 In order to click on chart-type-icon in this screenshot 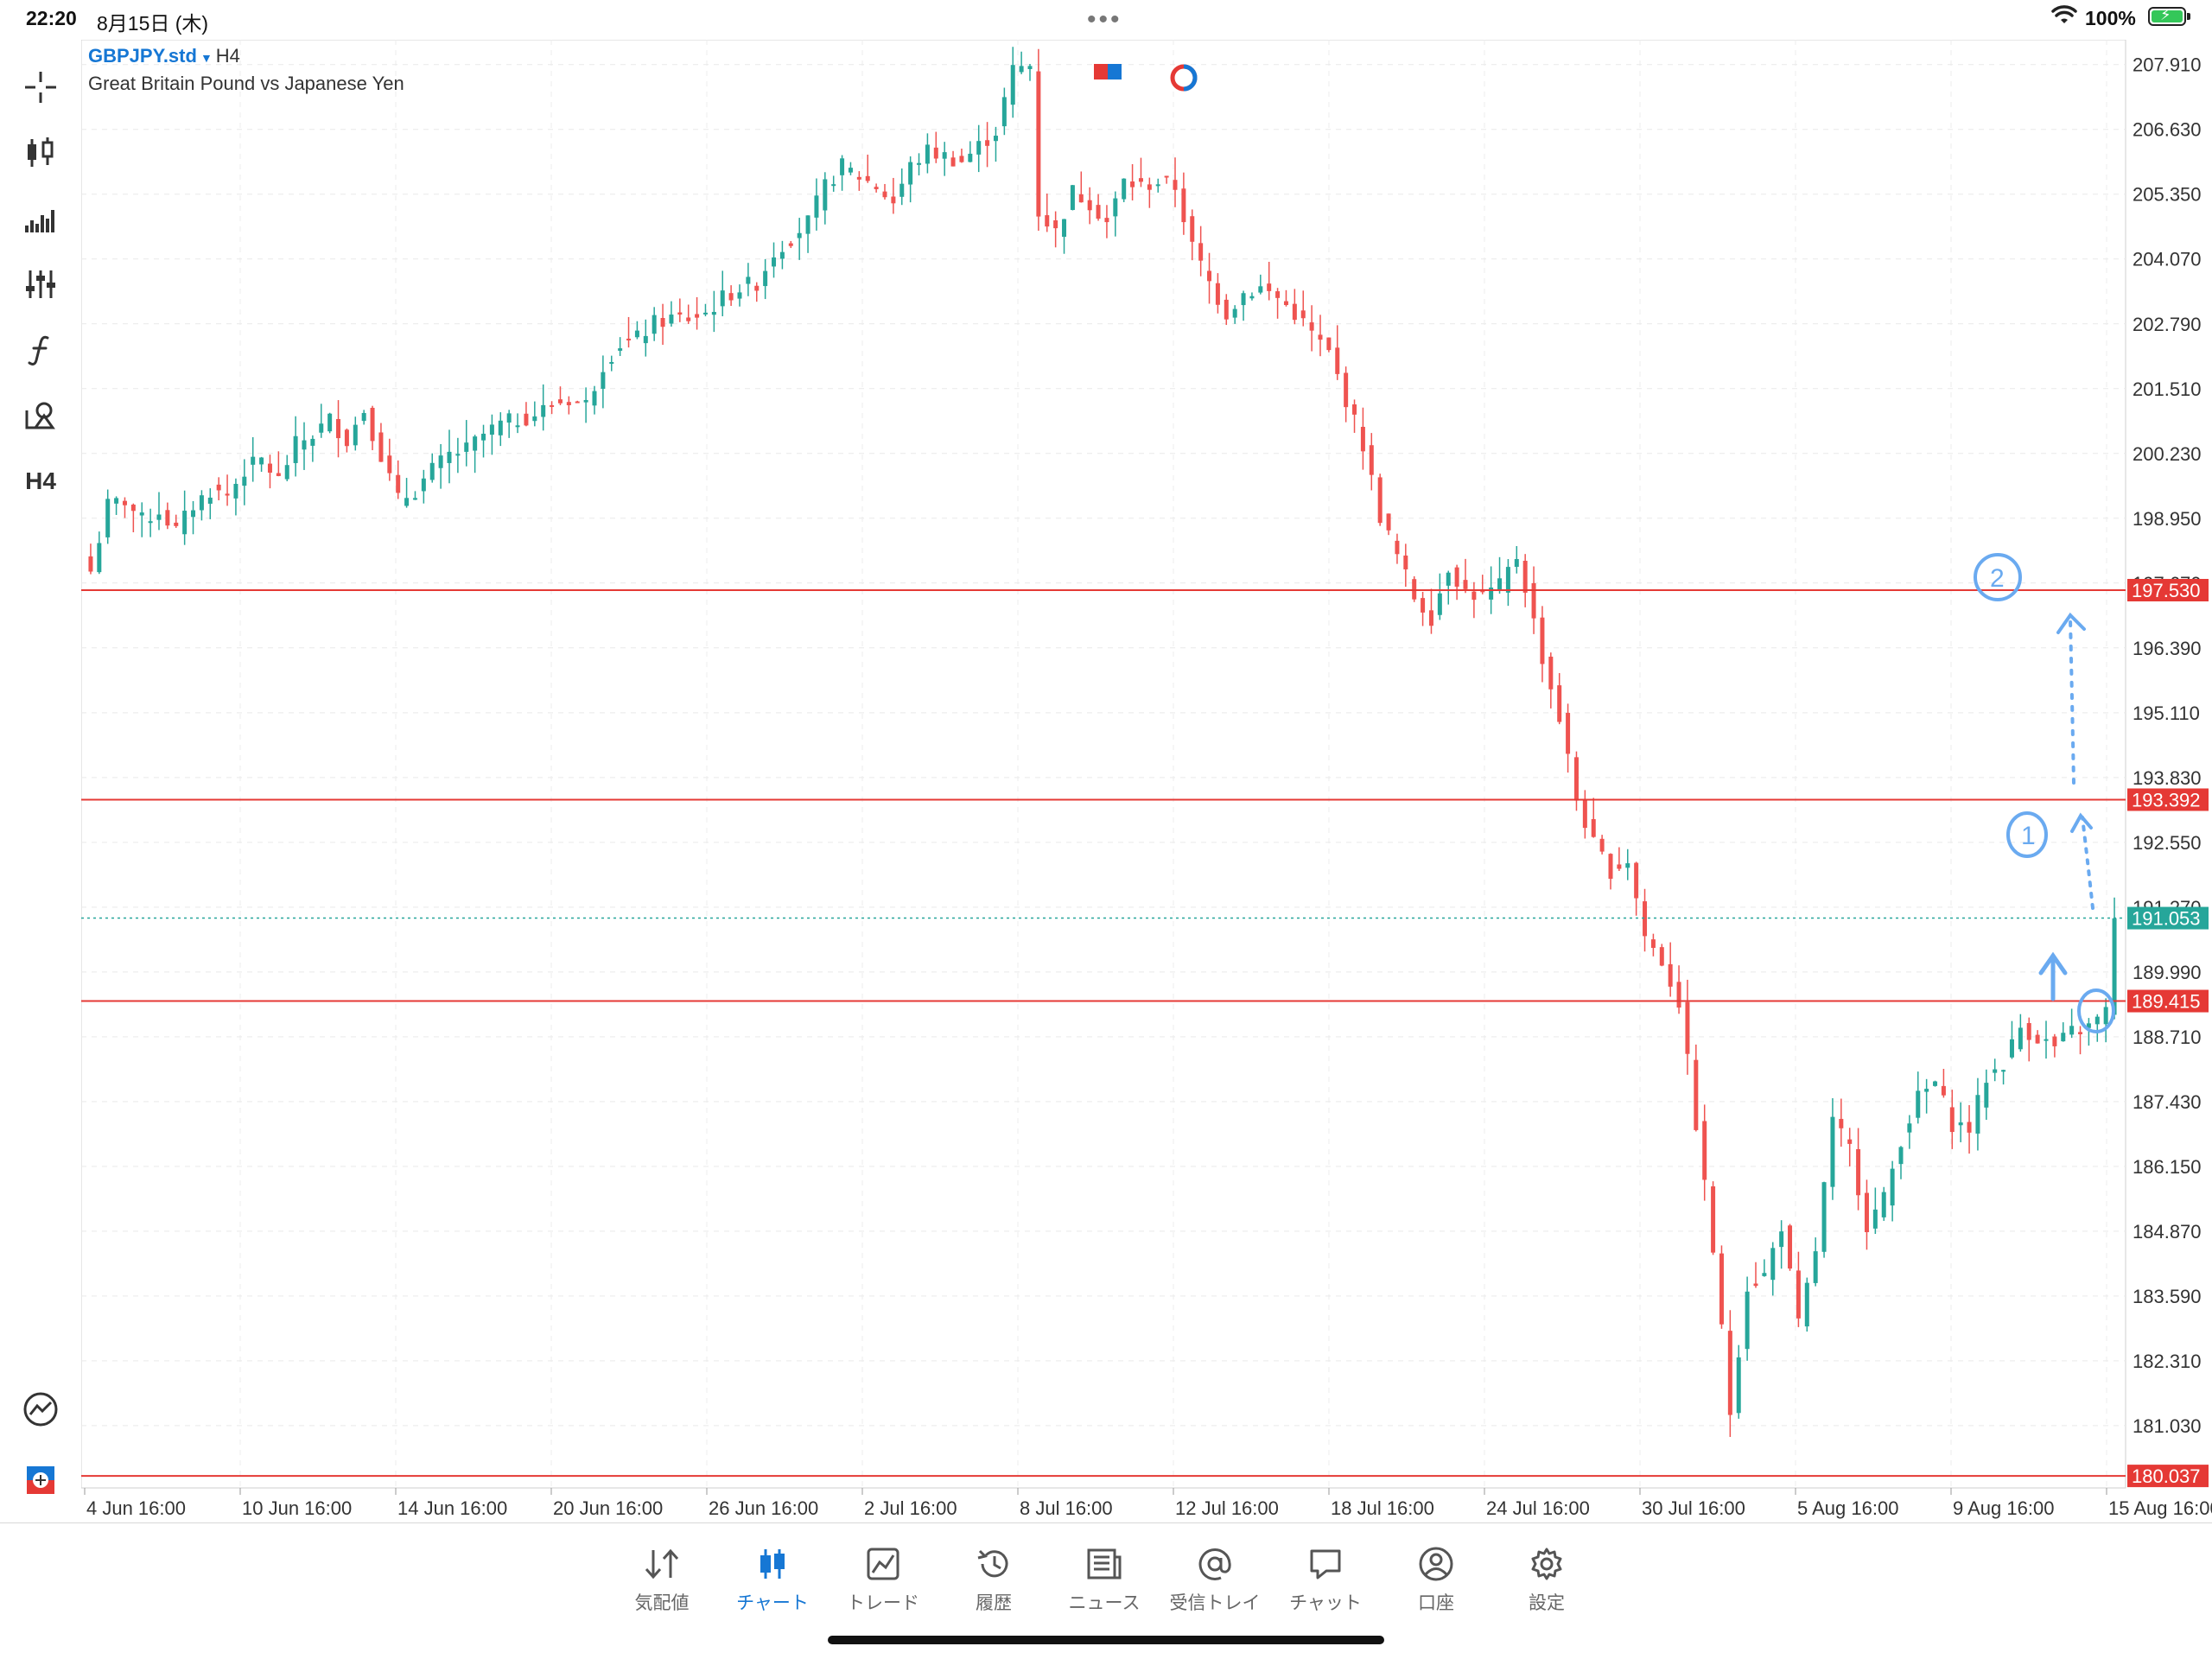, I will do `click(40, 153)`.